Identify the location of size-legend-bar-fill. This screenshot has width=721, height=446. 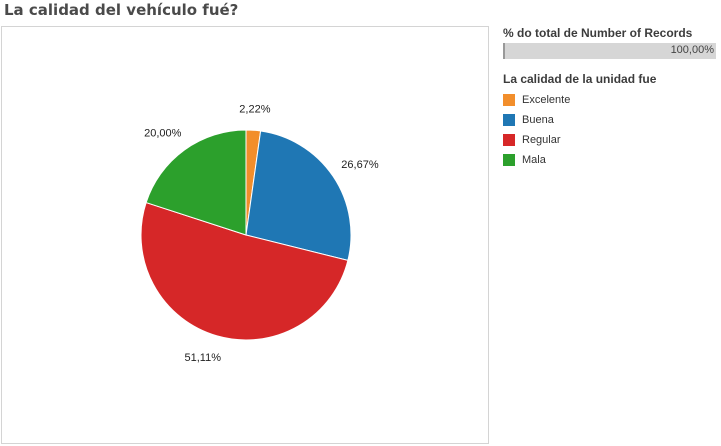
(610, 51).